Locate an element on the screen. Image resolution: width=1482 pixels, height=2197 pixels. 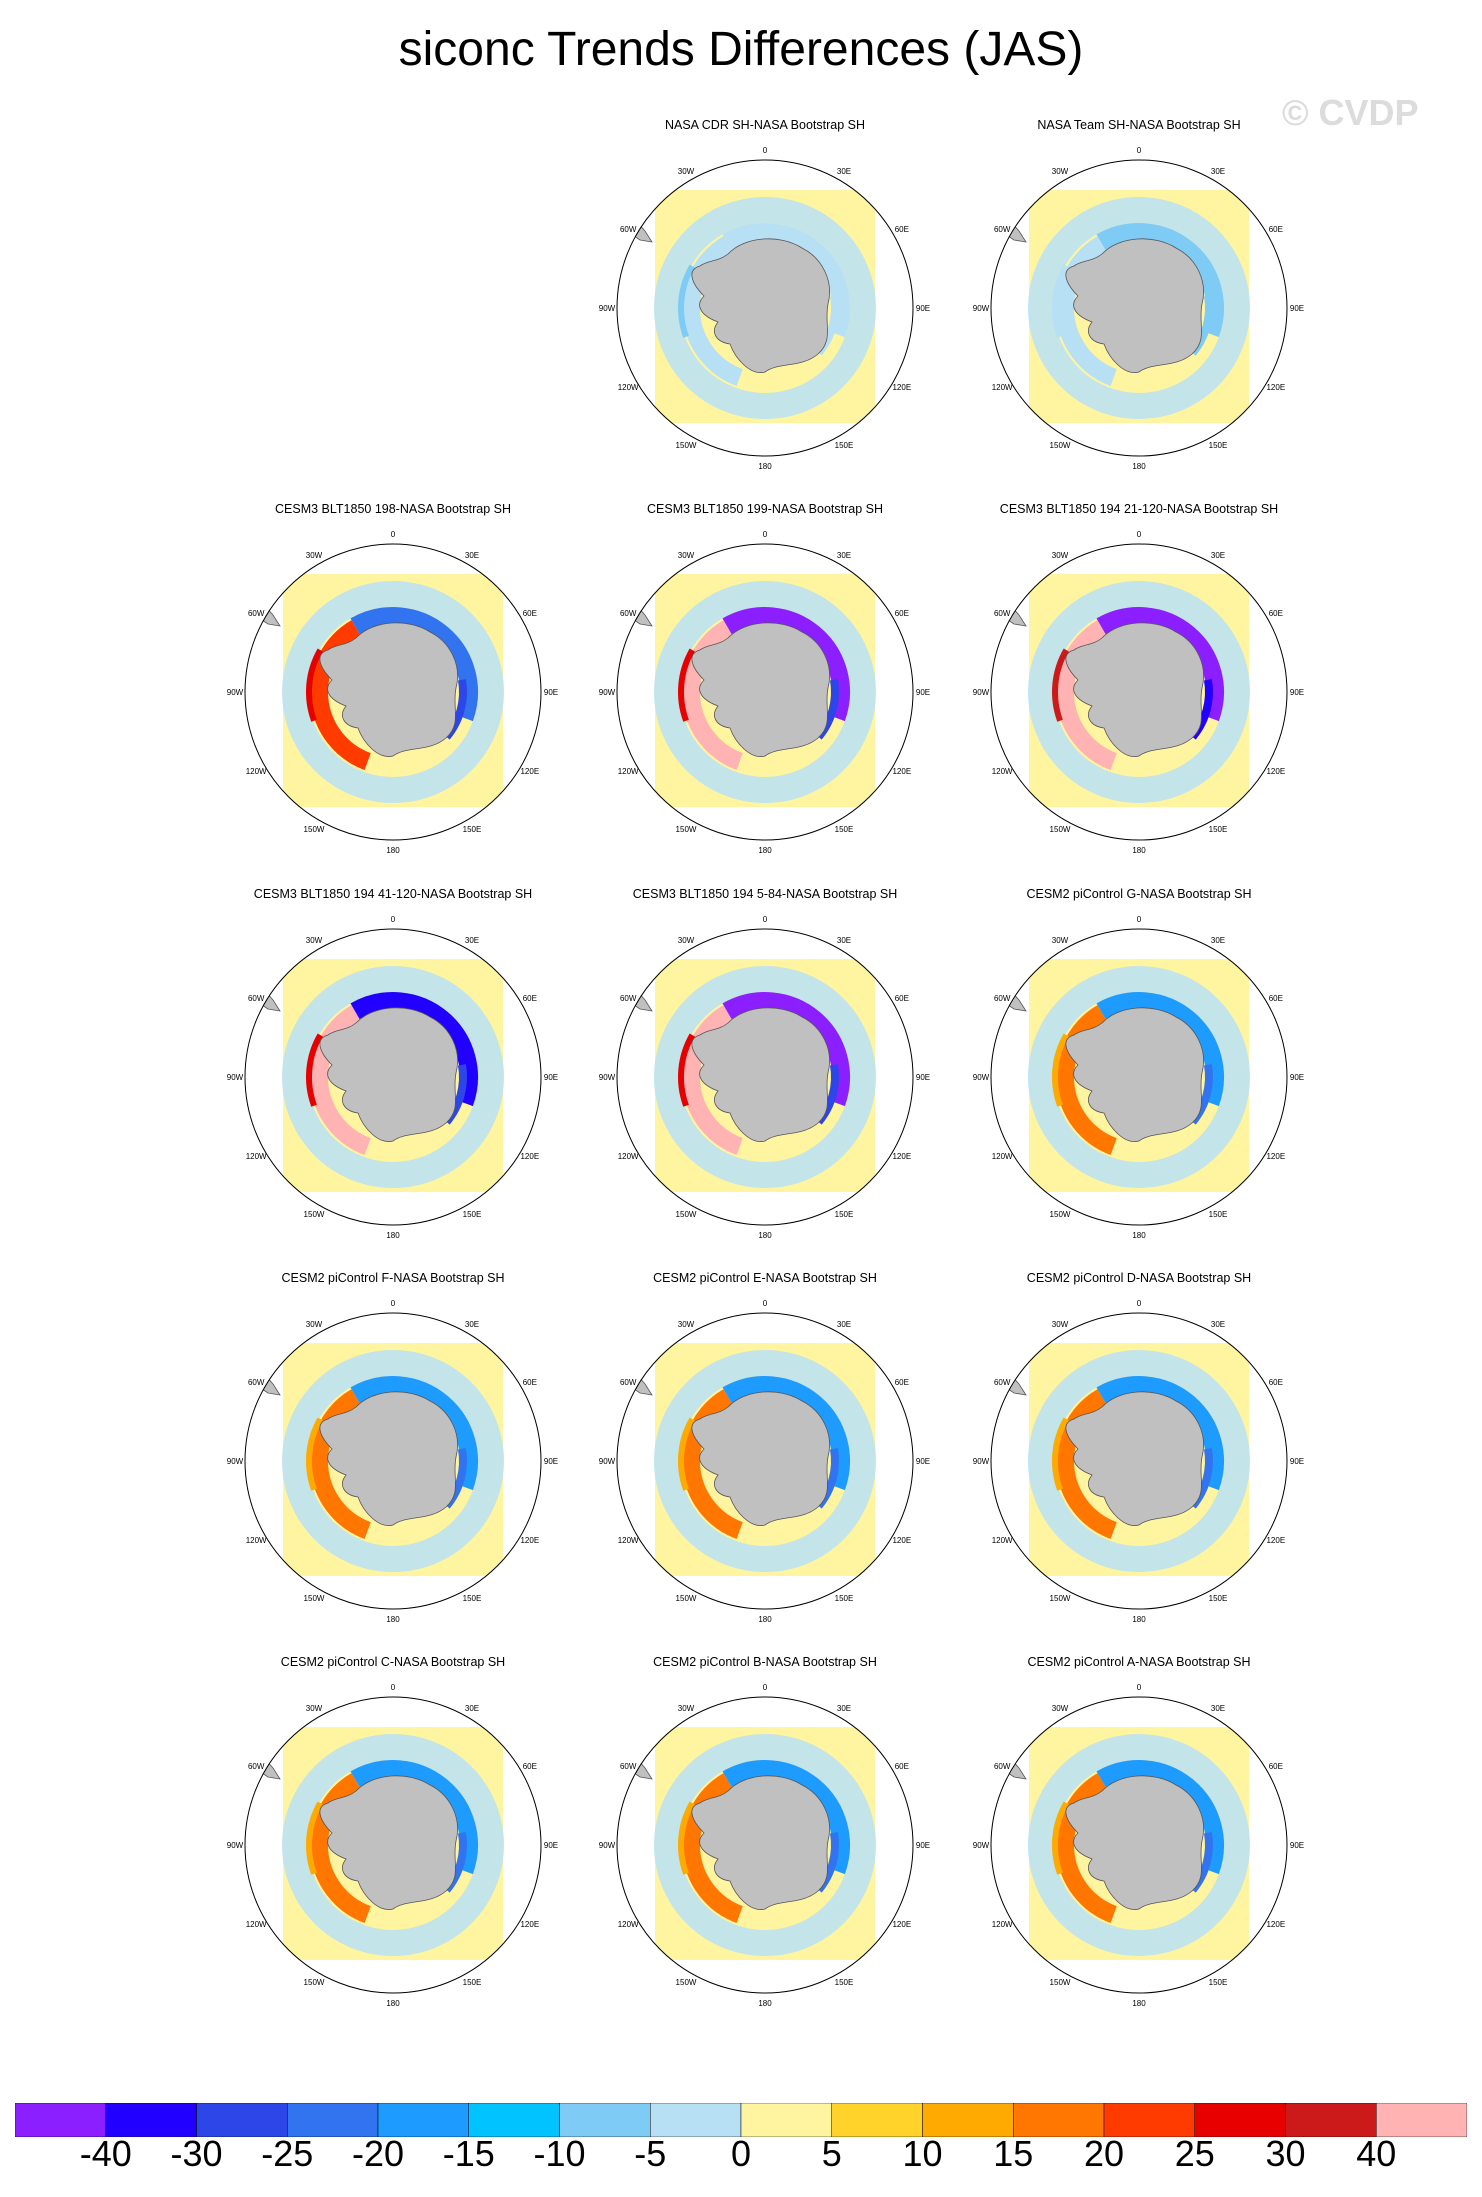
colorbar-tick-label: 20 is located at coordinates (1104, 2153).